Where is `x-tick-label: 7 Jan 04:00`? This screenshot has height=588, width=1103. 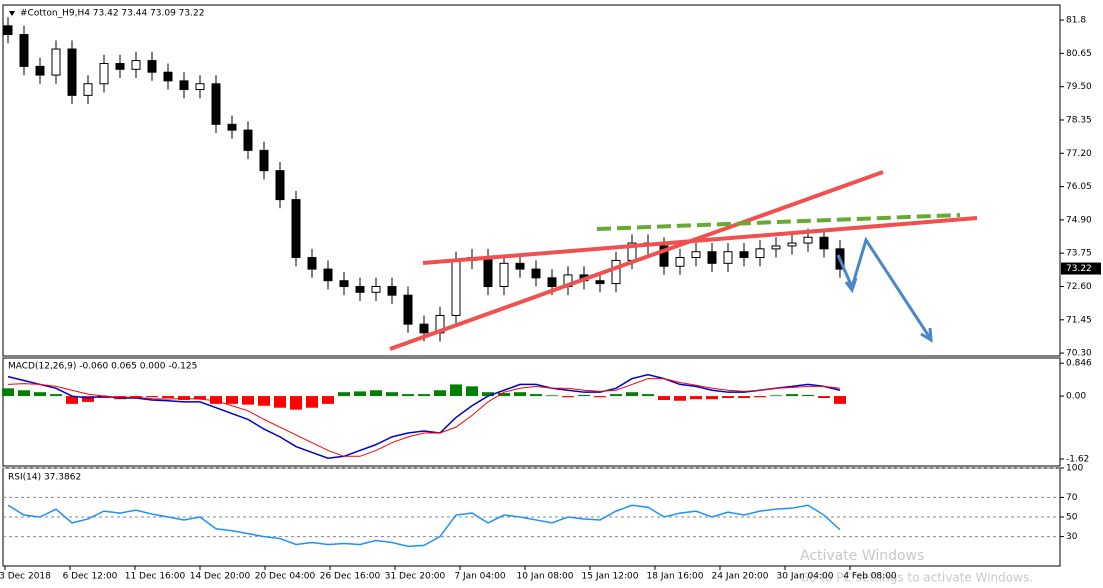
x-tick-label: 7 Jan 04:00 is located at coordinates (480, 577).